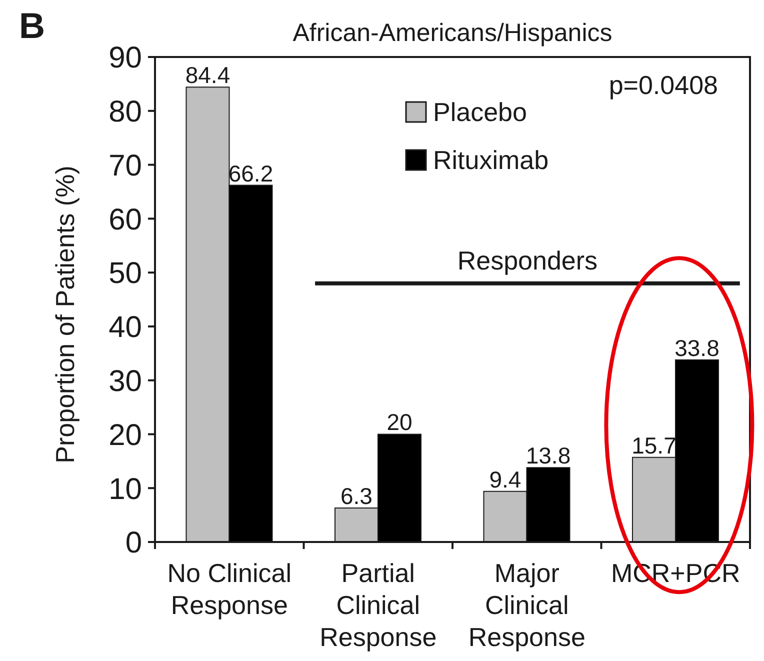 The image size is (764, 661). Describe the element at coordinates (356, 496) in the screenshot. I see `data-label: 6.3` at that location.